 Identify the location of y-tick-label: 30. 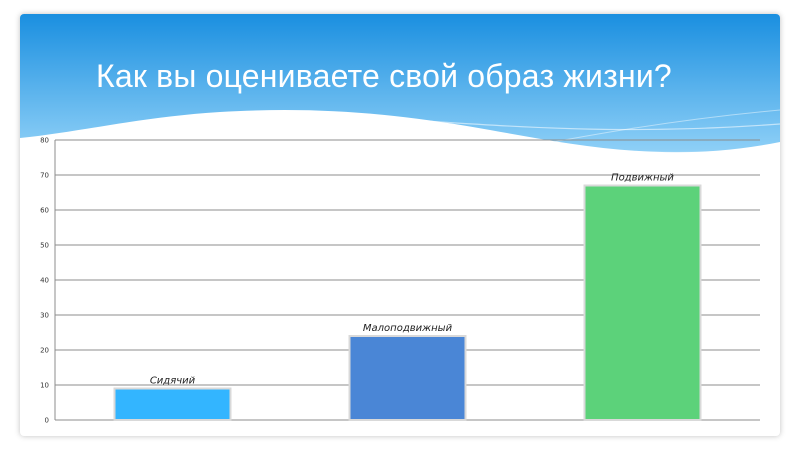
(44, 316).